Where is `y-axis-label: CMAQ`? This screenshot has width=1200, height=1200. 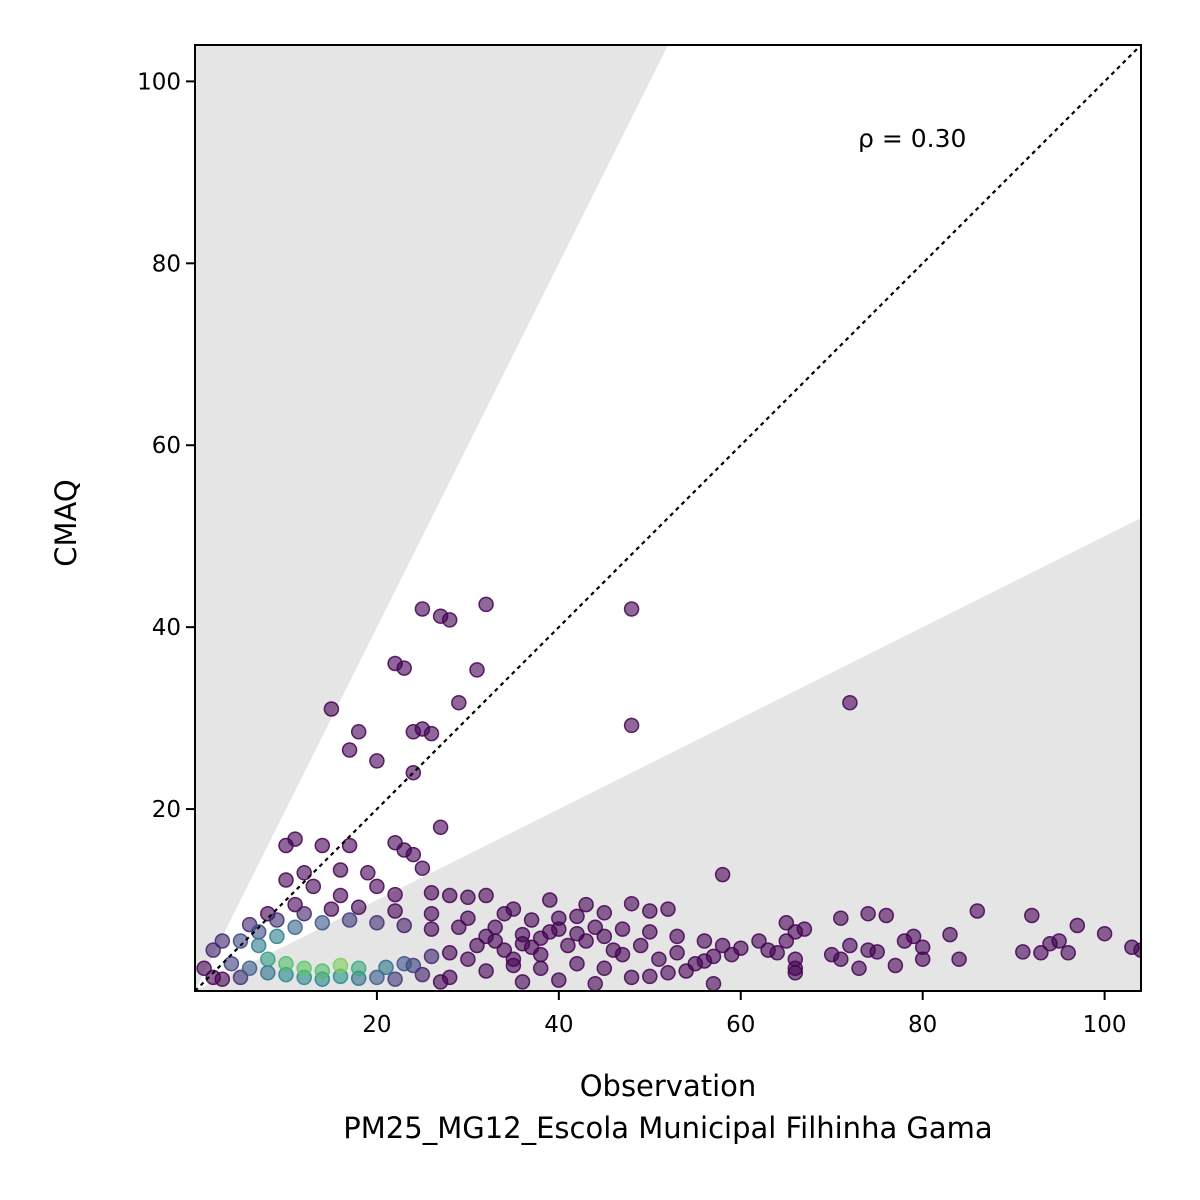 y-axis-label: CMAQ is located at coordinates (66, 522).